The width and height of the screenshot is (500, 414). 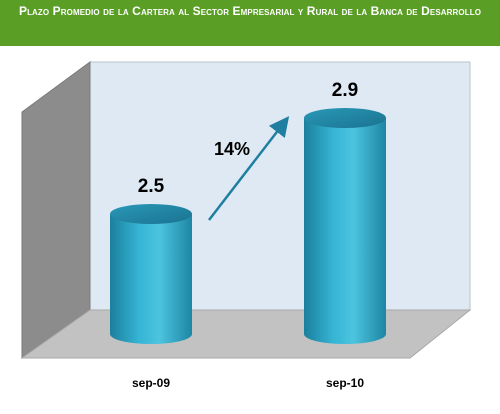 What do you see at coordinates (232, 149) in the screenshot?
I see `growth-annotation: 14%` at bounding box center [232, 149].